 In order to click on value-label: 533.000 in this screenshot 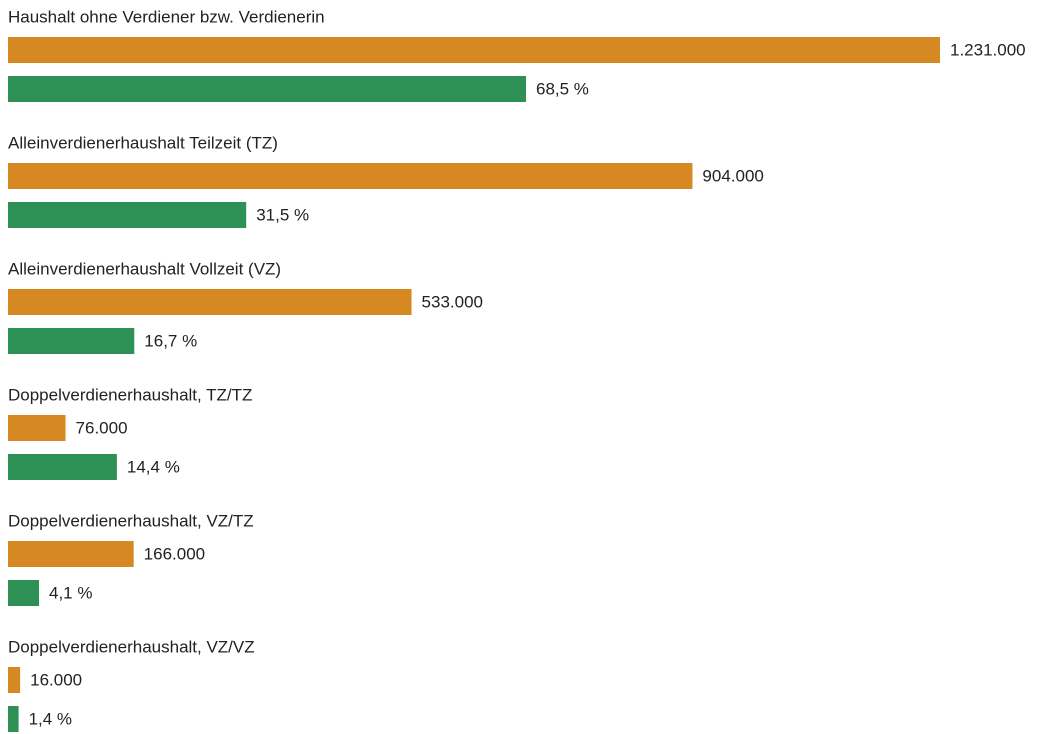, I will do `click(452, 301)`.